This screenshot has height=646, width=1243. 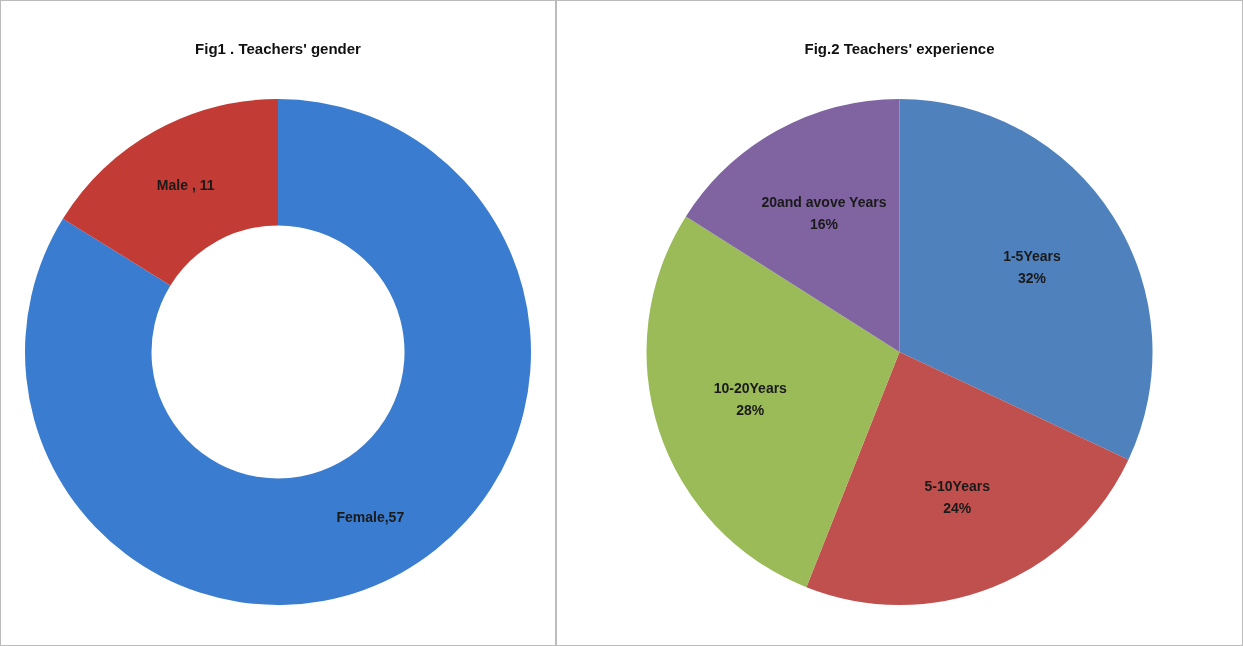 What do you see at coordinates (957, 507) in the screenshot?
I see `data-label: 24%` at bounding box center [957, 507].